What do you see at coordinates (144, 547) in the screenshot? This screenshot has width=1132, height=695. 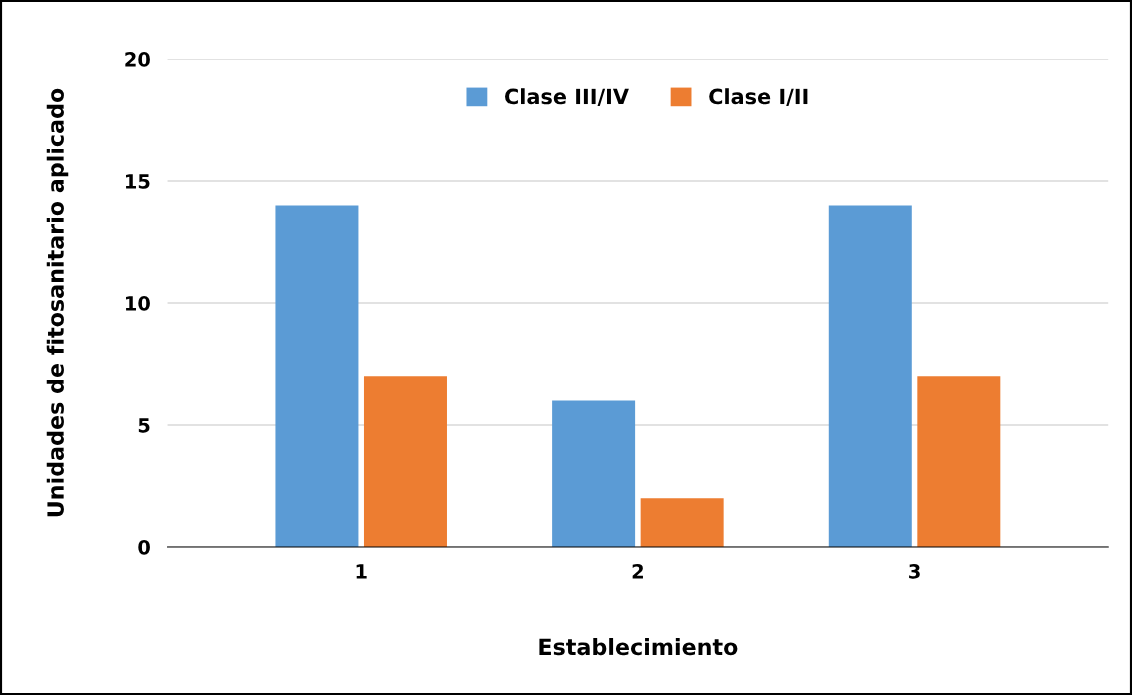 I see `y-tick-label: 0` at bounding box center [144, 547].